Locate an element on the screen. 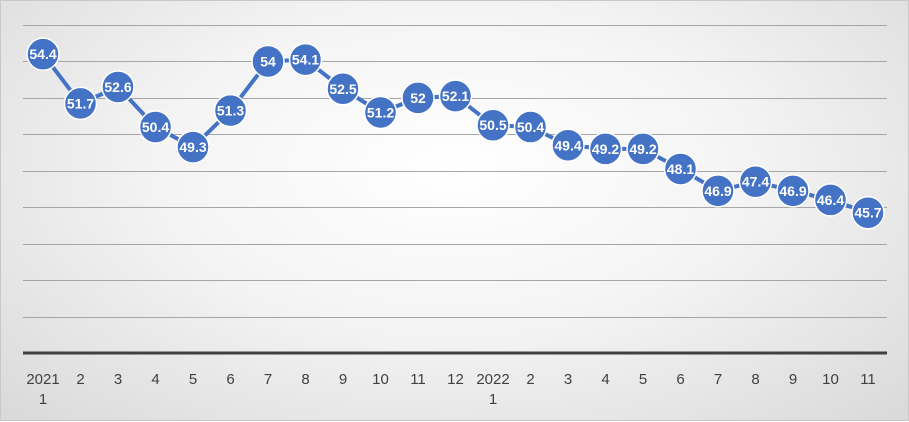 The image size is (909, 422). data-label: 52 is located at coordinates (418, 98).